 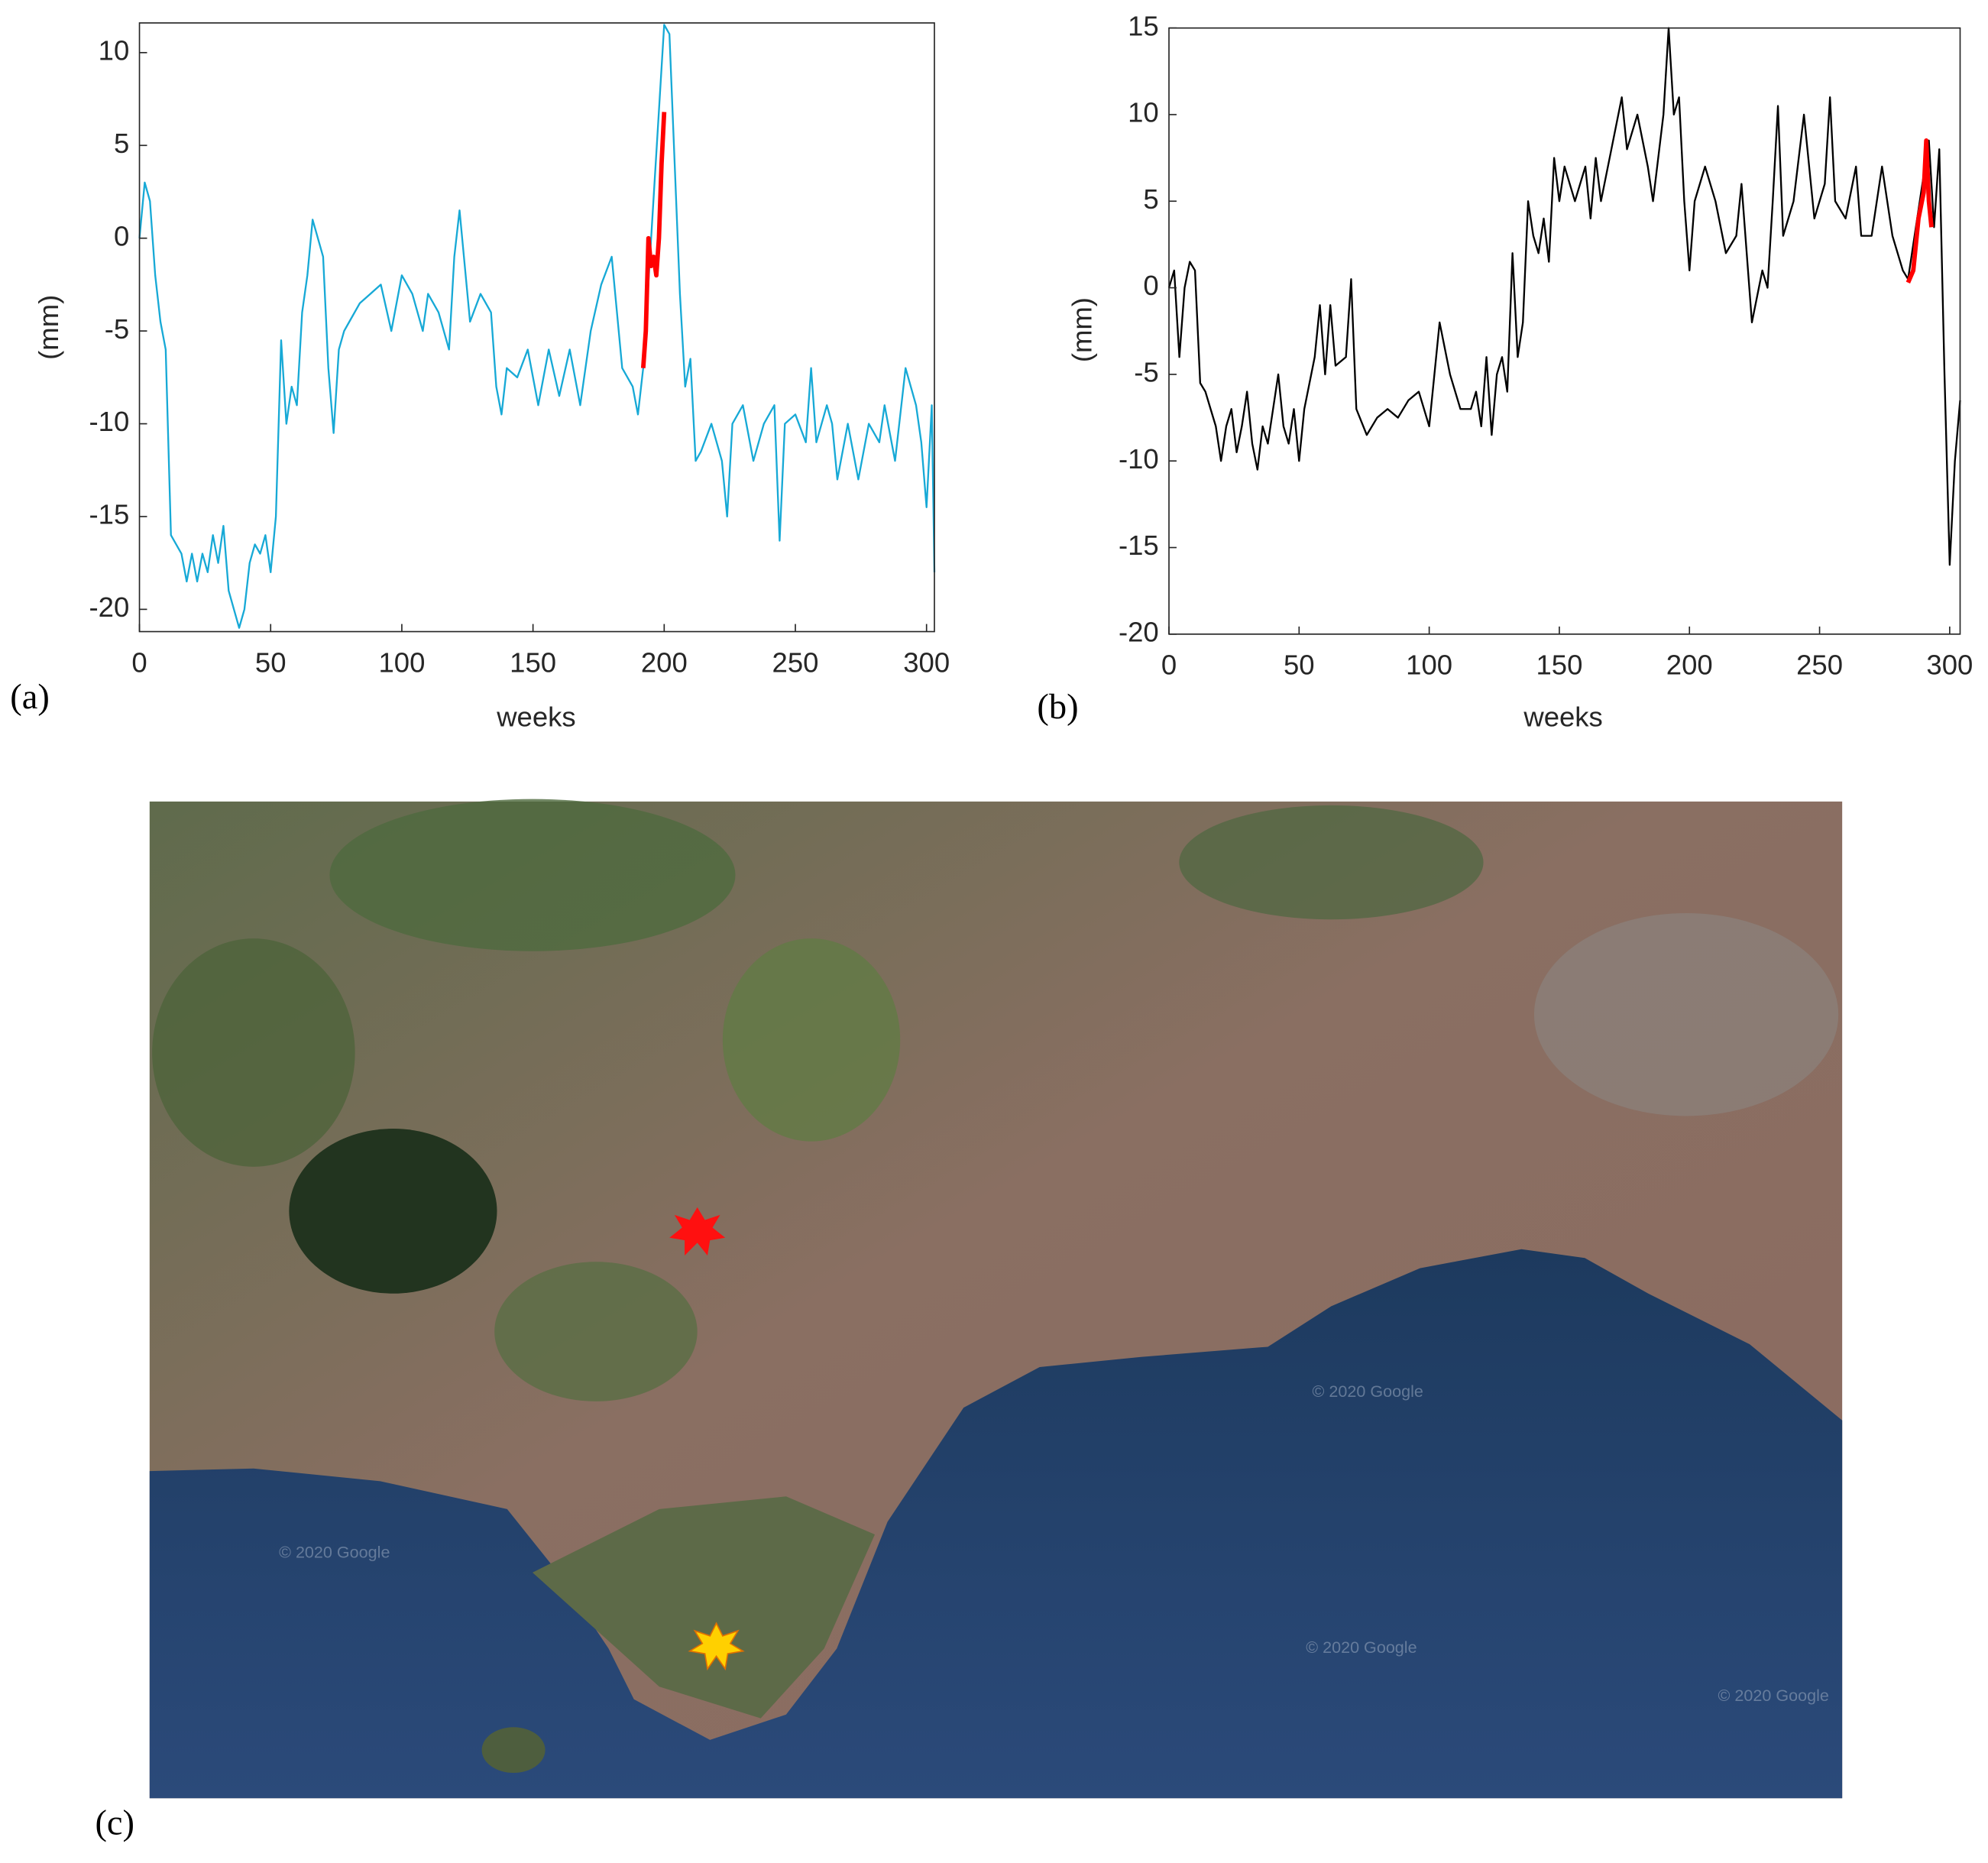 I want to click on crater, so click(x=393, y=1212).